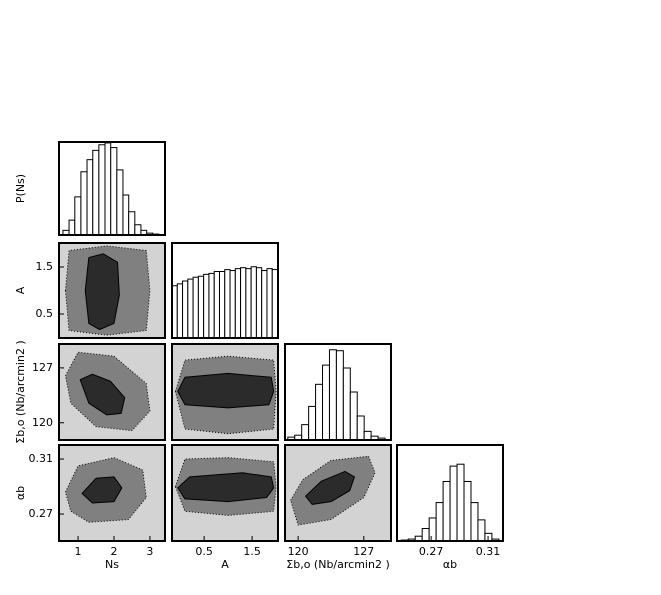 Image resolution: width=661 pixels, height=595 pixels. Describe the element at coordinates (112, 564) in the screenshot. I see `x-axis-label: Ns` at that location.